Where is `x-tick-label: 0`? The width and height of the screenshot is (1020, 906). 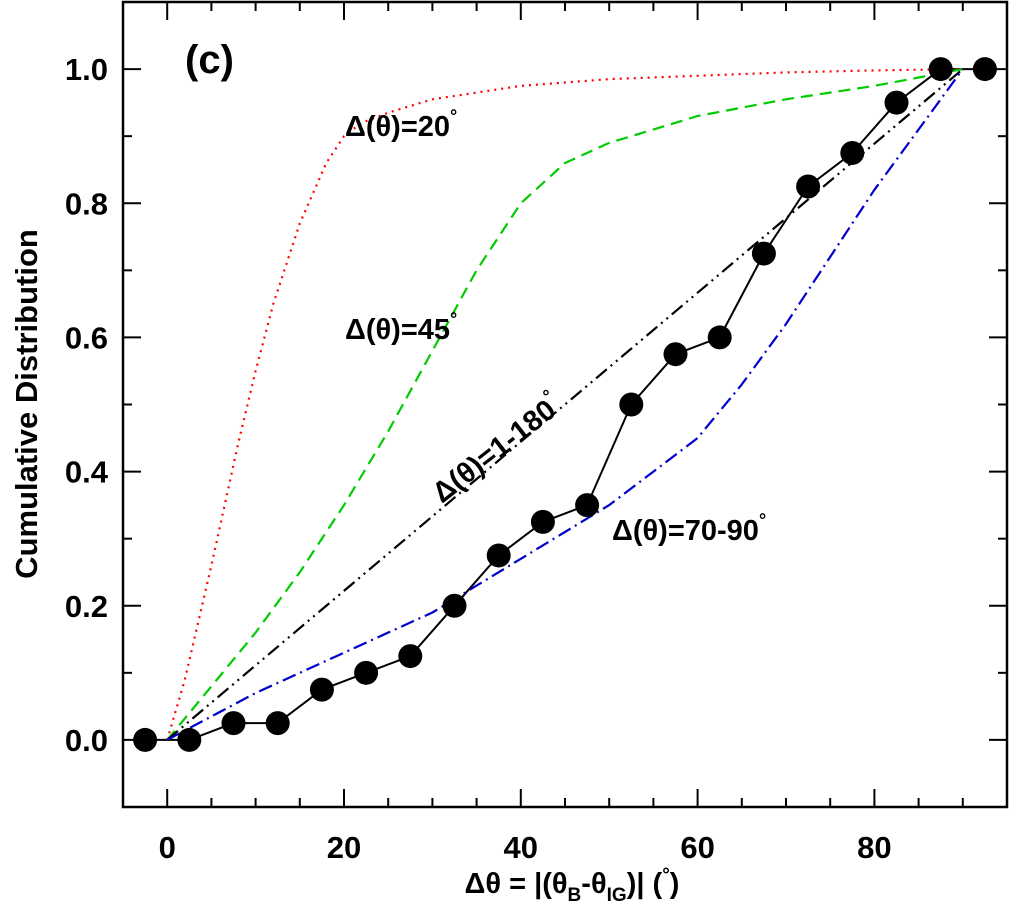
x-tick-label: 0 is located at coordinates (167, 847).